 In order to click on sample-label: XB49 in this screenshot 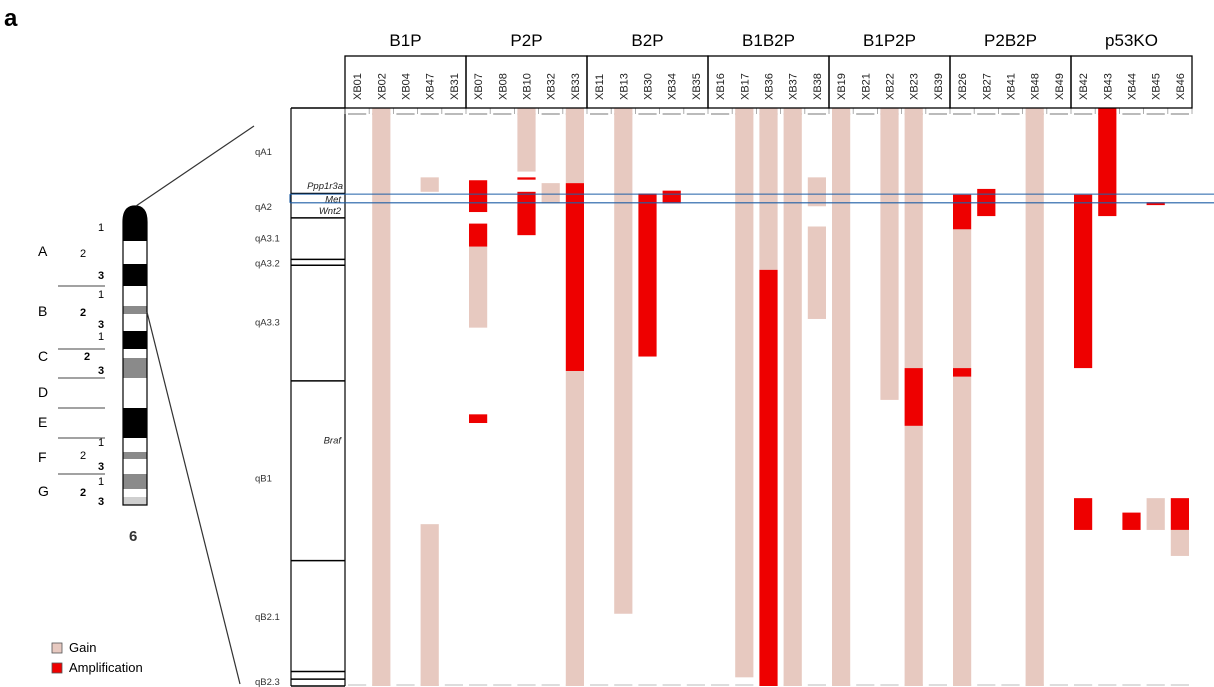, I will do `click(1060, 86)`.